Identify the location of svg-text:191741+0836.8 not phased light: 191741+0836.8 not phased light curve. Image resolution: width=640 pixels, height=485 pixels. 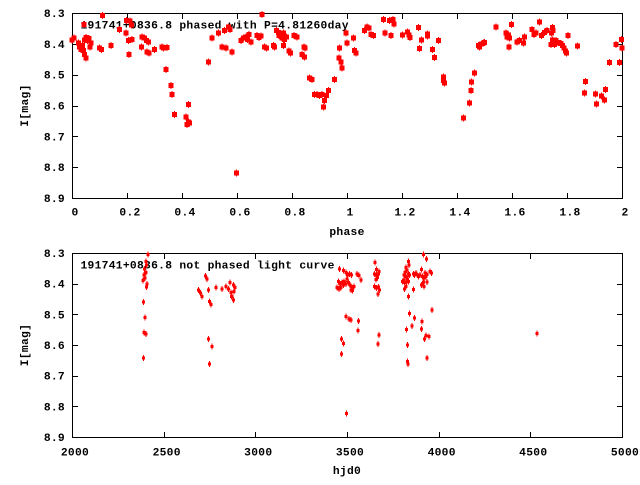
(208, 267).